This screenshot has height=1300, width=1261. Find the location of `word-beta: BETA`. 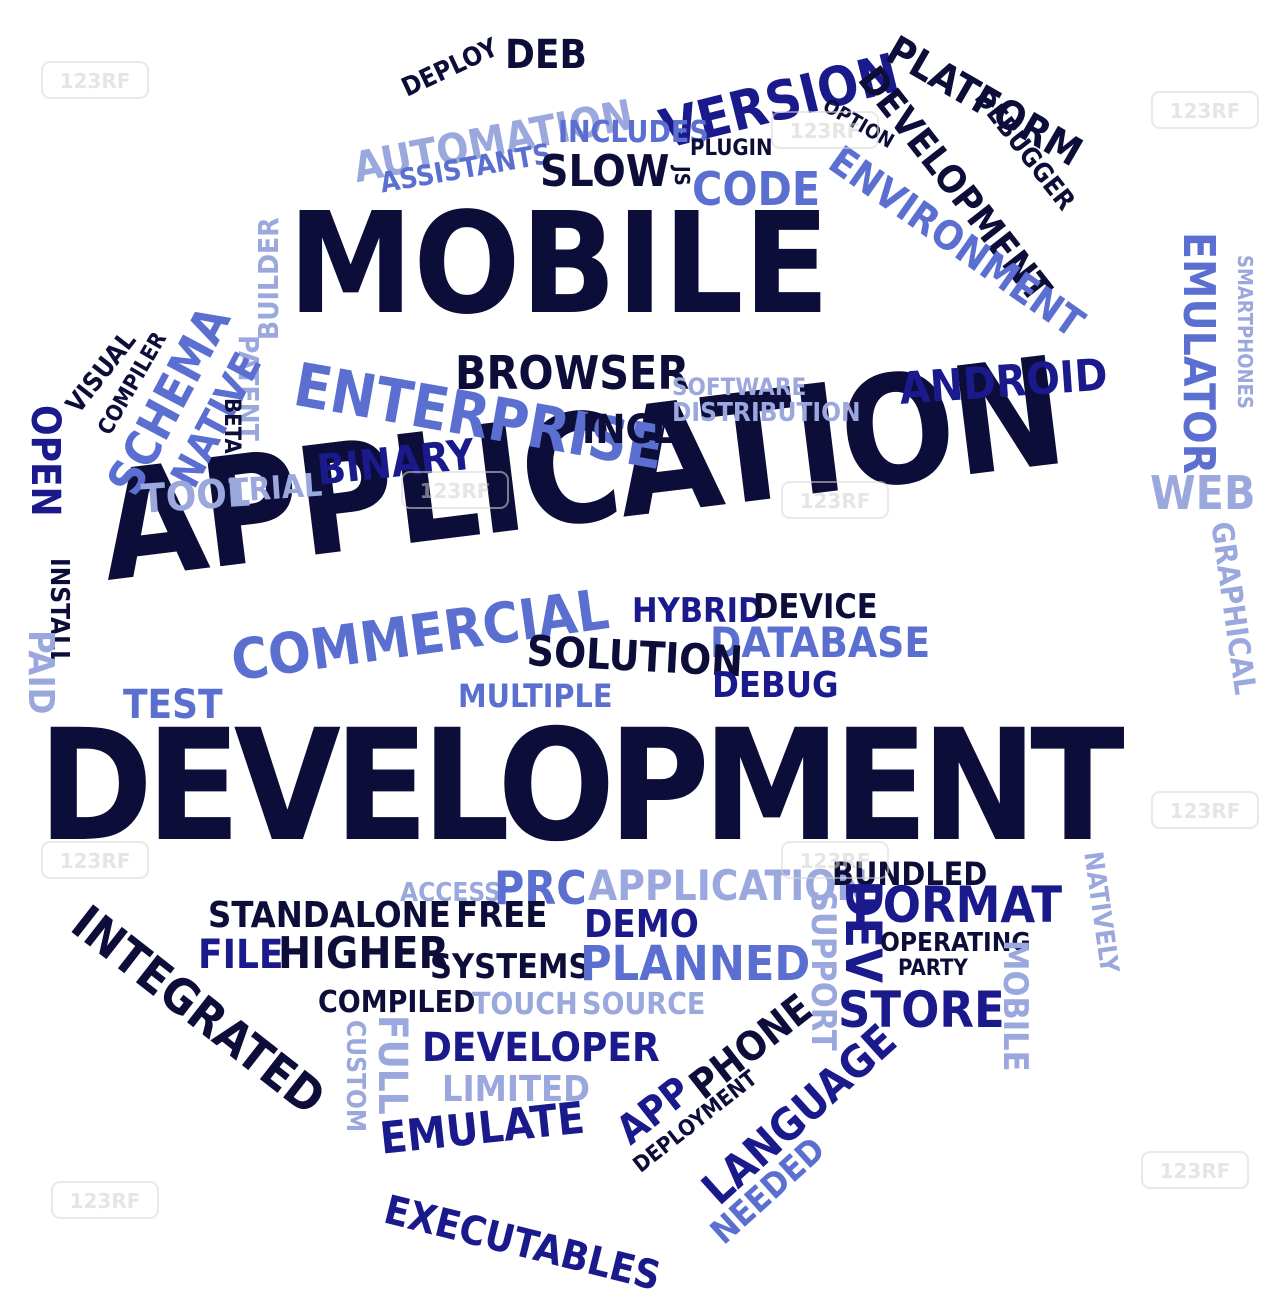

word-beta: BETA is located at coordinates (231, 426).